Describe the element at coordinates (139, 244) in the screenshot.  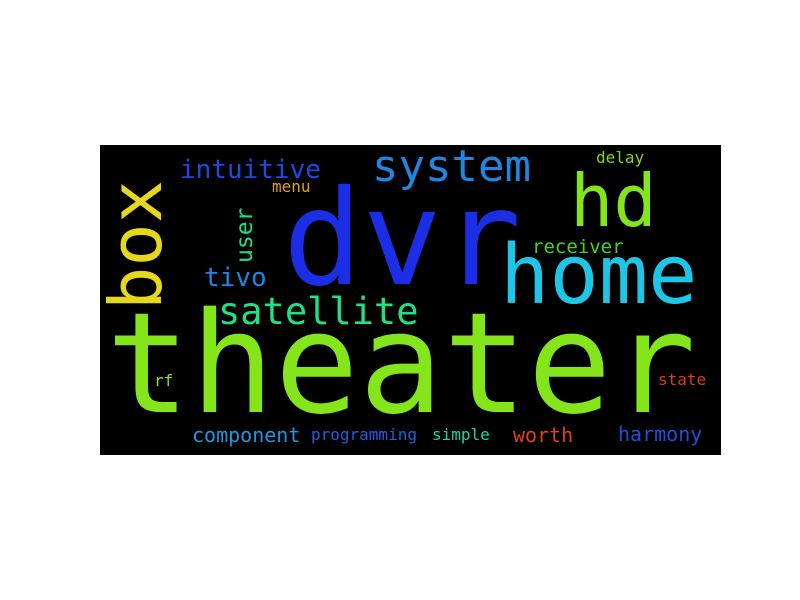
I see `word-box: box` at that location.